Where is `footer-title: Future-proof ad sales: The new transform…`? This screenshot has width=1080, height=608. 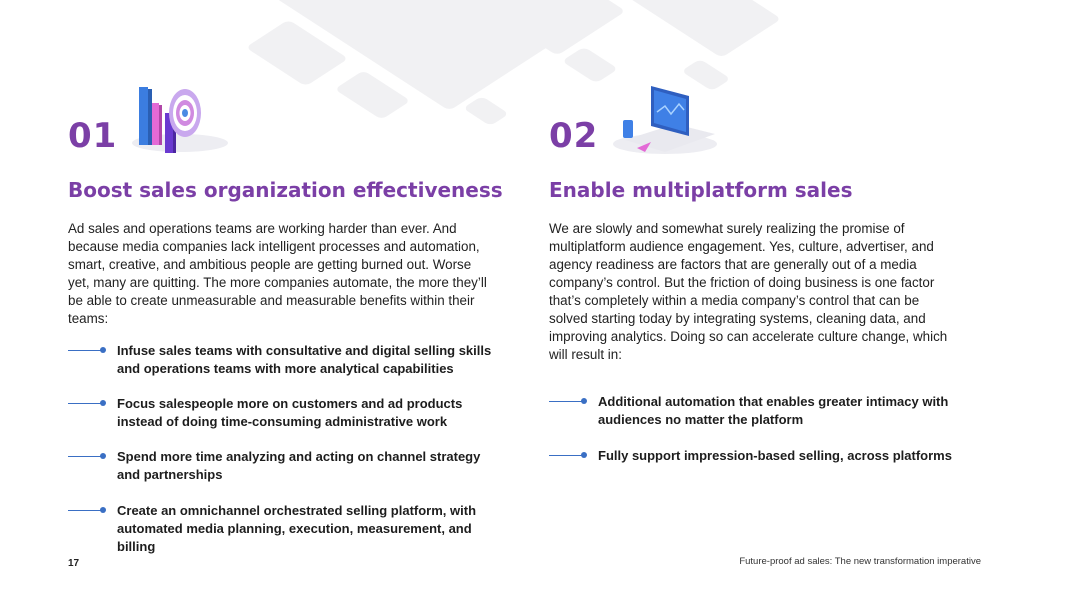 footer-title: Future-proof ad sales: The new transform… is located at coordinates (860, 561).